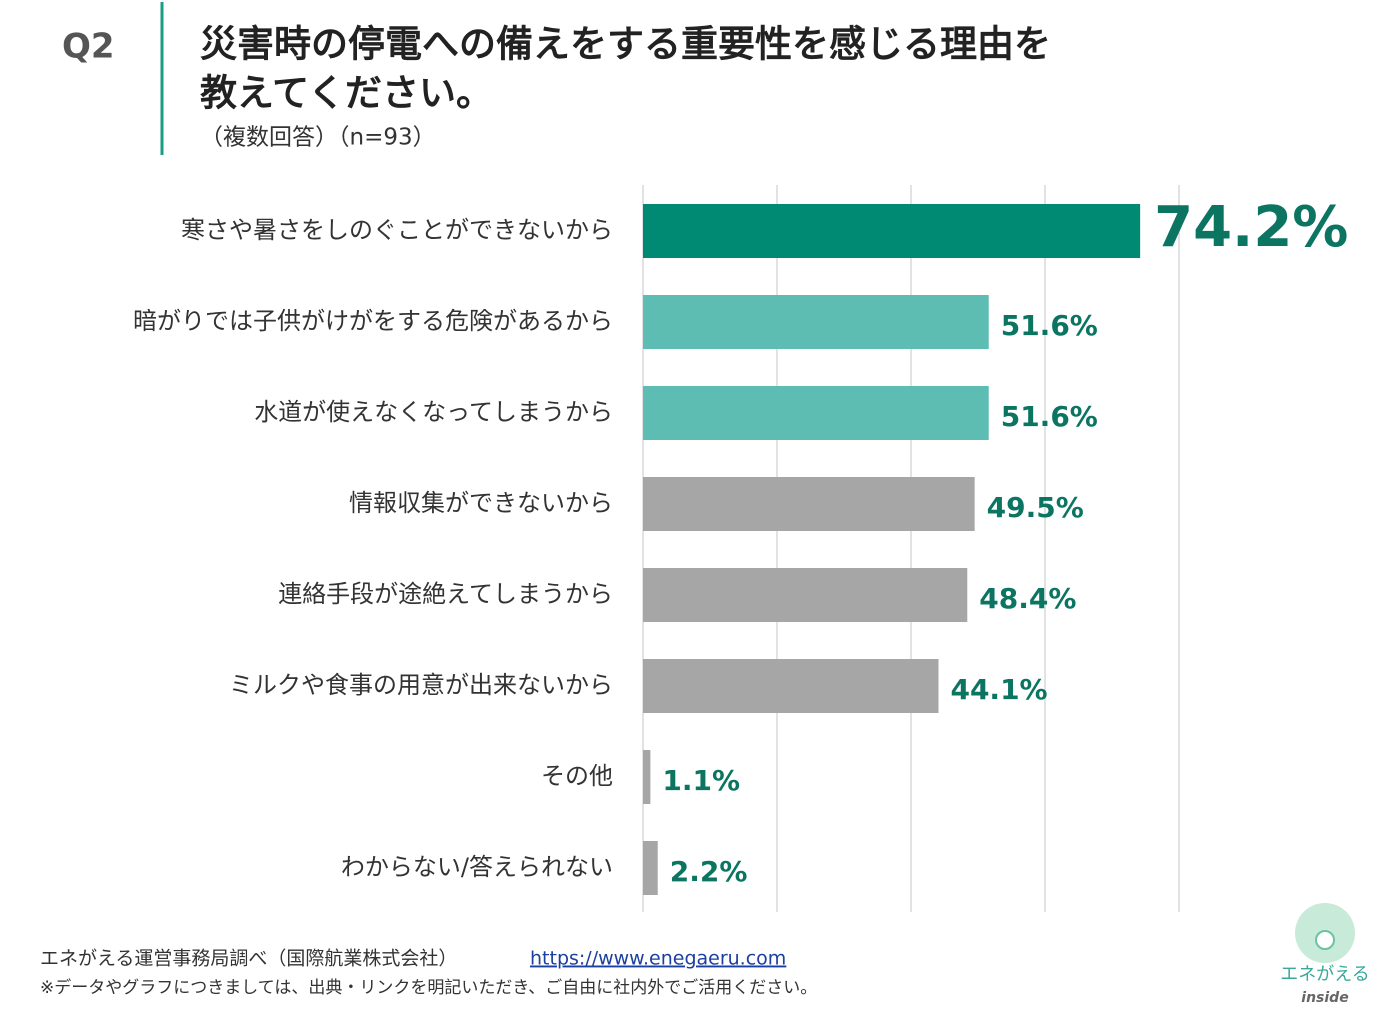  Describe the element at coordinates (373, 321) in the screenshot. I see `category-label: 暗がりでは子供がけがをする危険があるから` at that location.